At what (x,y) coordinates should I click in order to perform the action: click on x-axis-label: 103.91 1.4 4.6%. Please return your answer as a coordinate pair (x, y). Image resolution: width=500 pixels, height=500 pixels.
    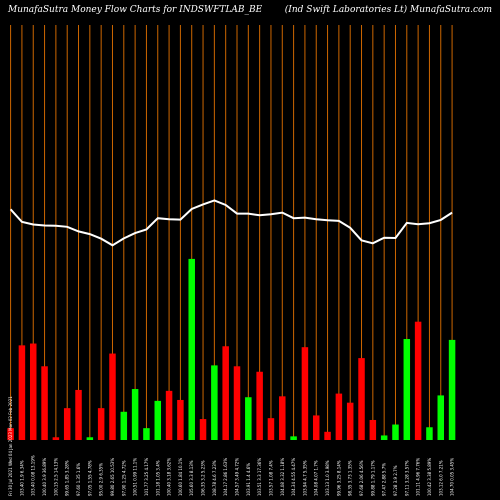
    Looking at the image, I should click on (248, 479).